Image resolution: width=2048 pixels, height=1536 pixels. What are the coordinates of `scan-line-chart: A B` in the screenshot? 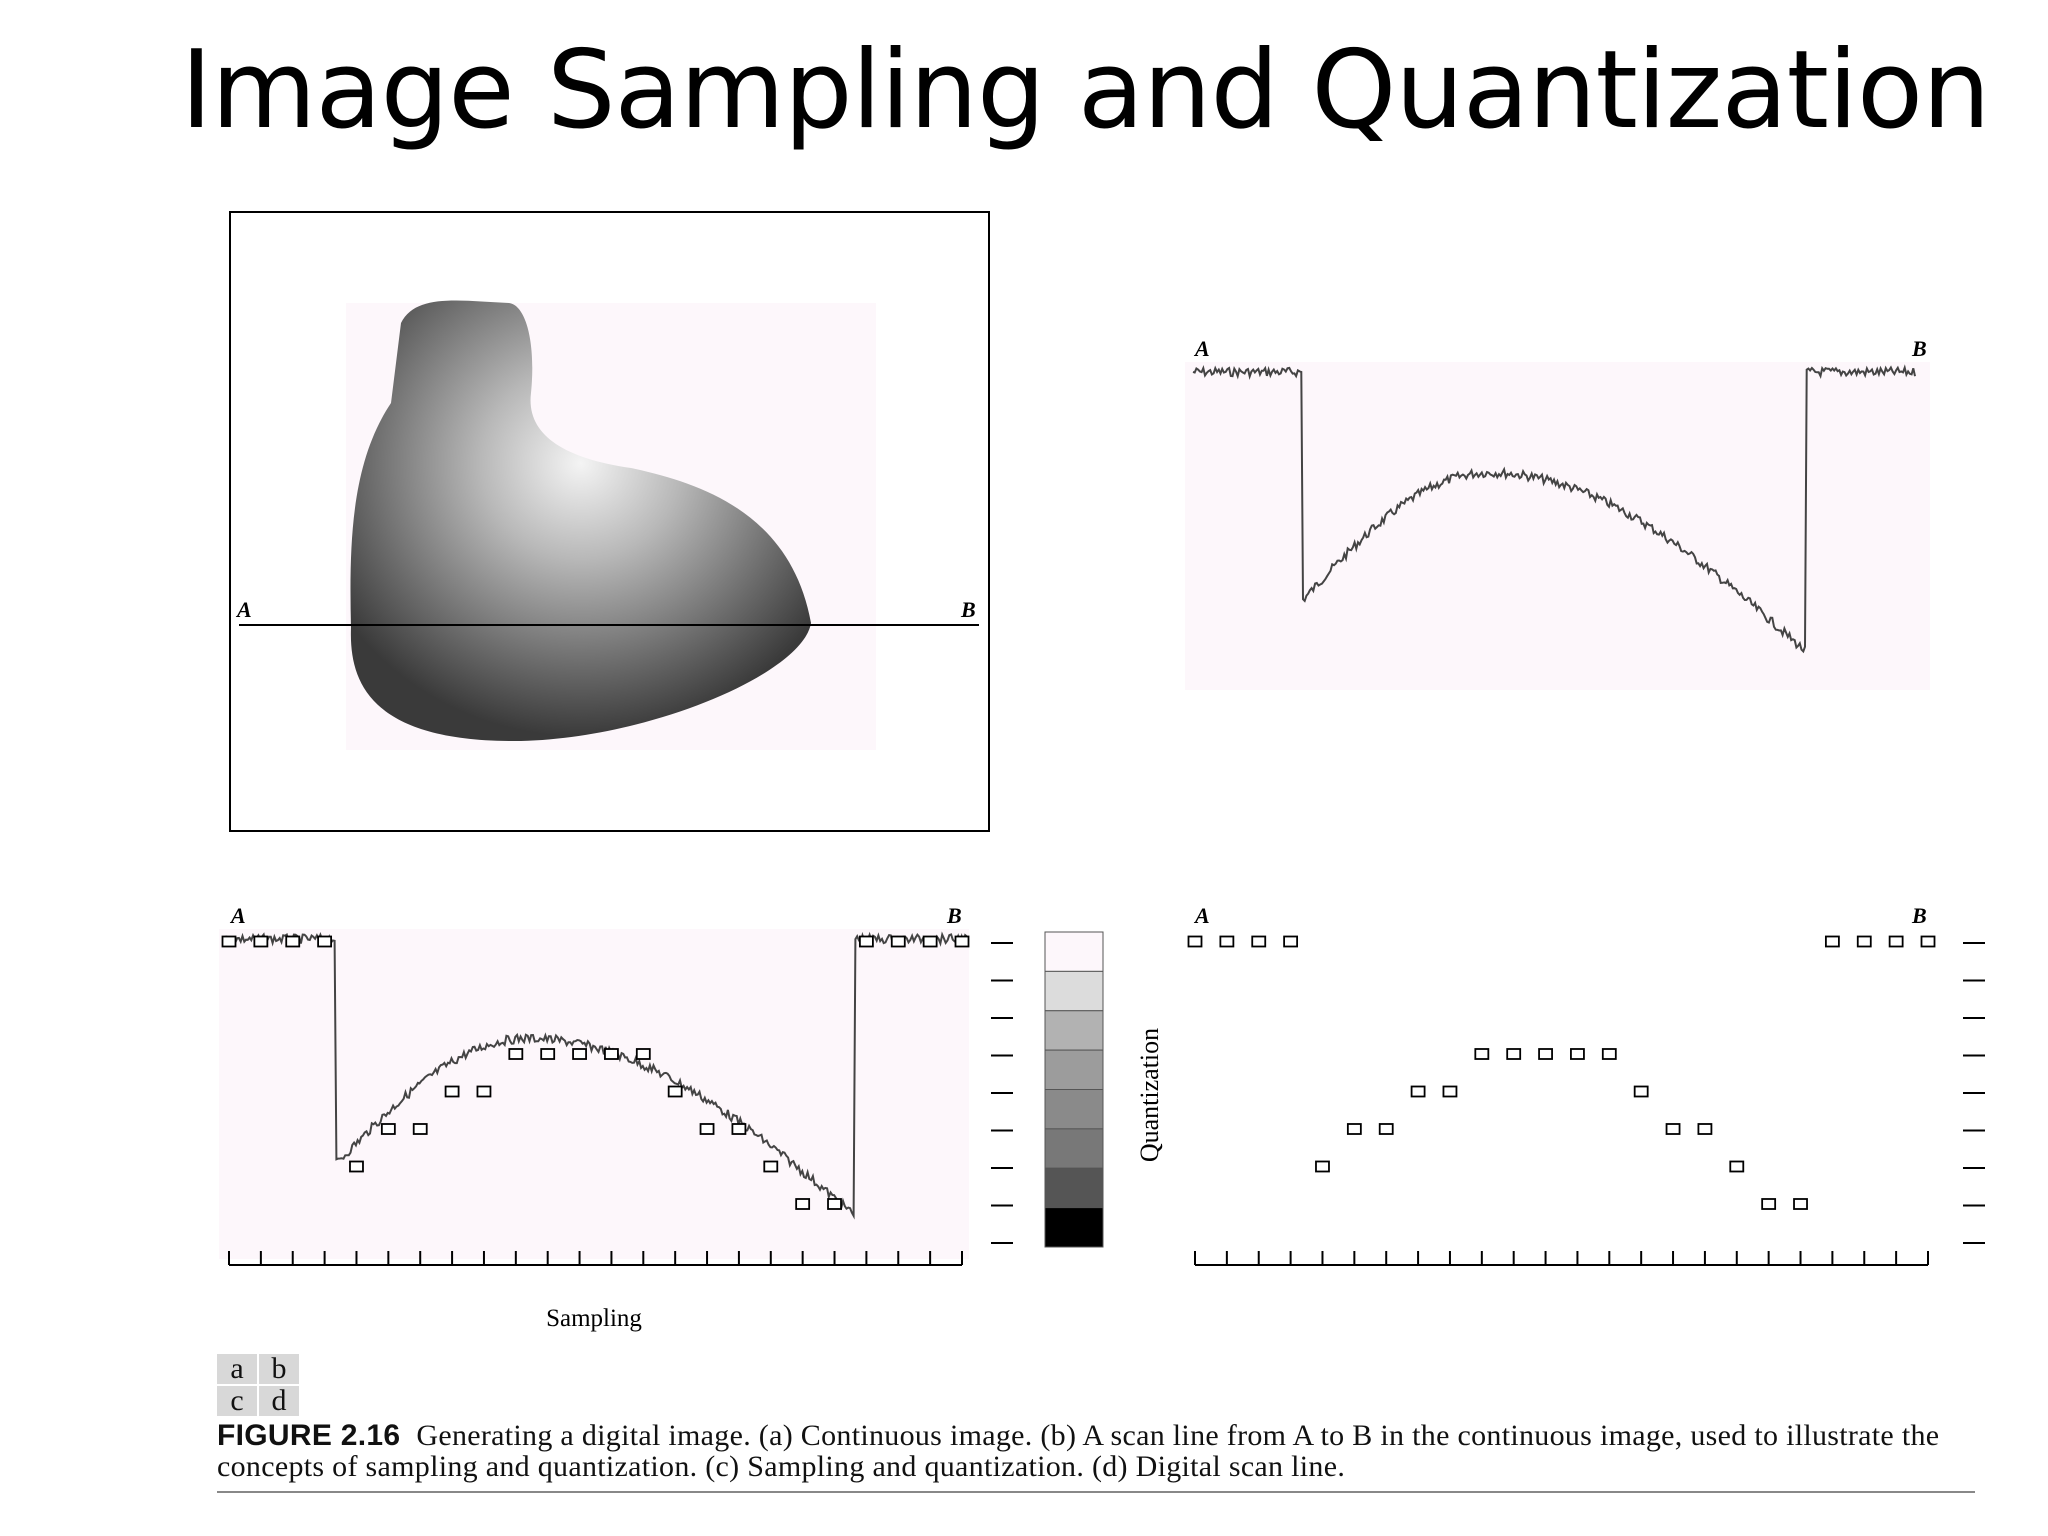 It's located at (1557, 515).